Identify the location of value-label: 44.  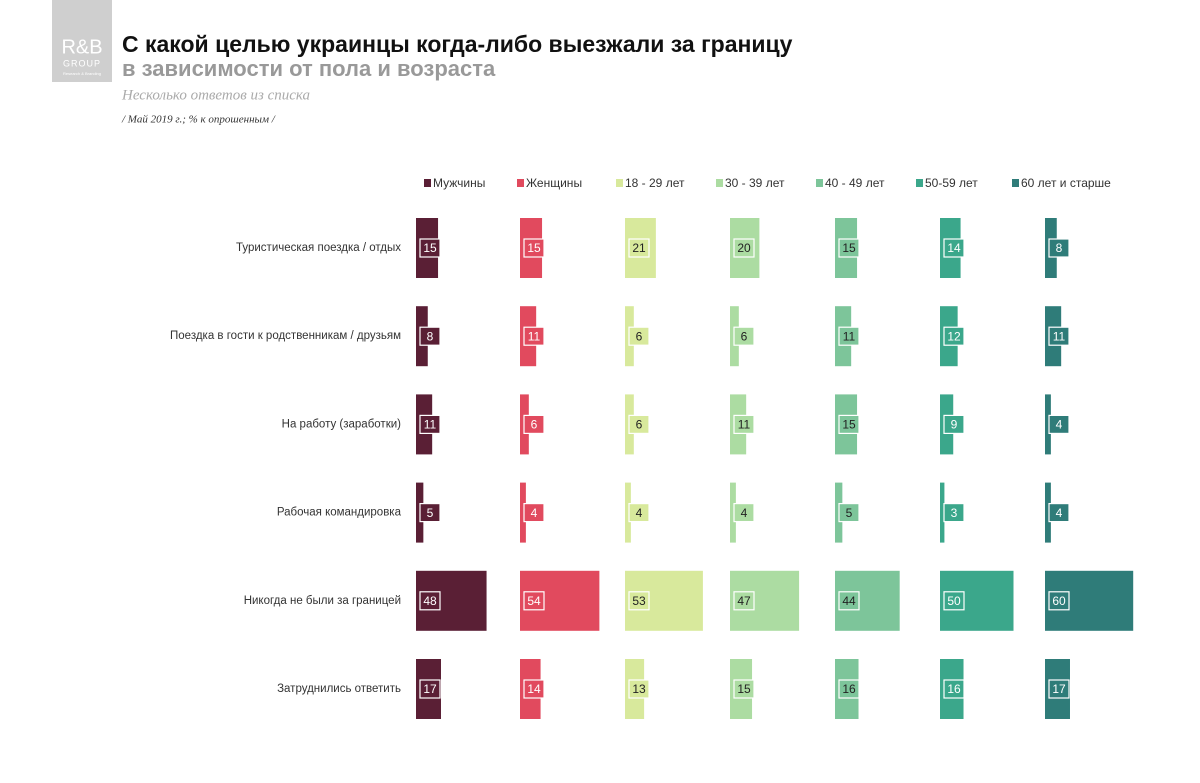
(849, 601).